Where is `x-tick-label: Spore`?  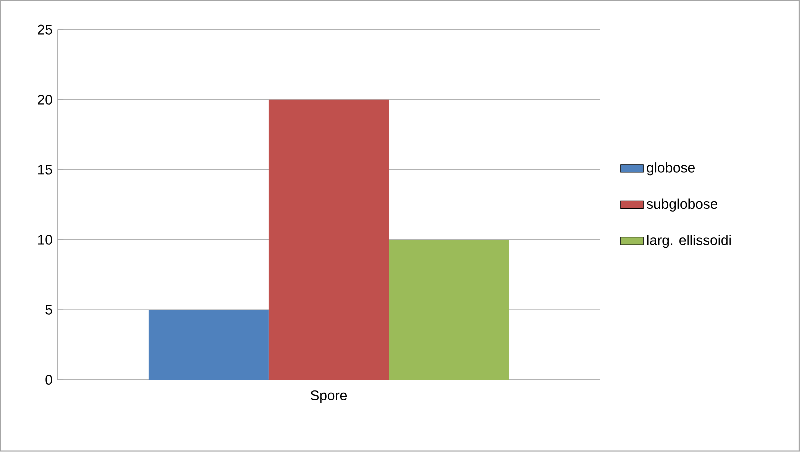 x-tick-label: Spore is located at coordinates (329, 397).